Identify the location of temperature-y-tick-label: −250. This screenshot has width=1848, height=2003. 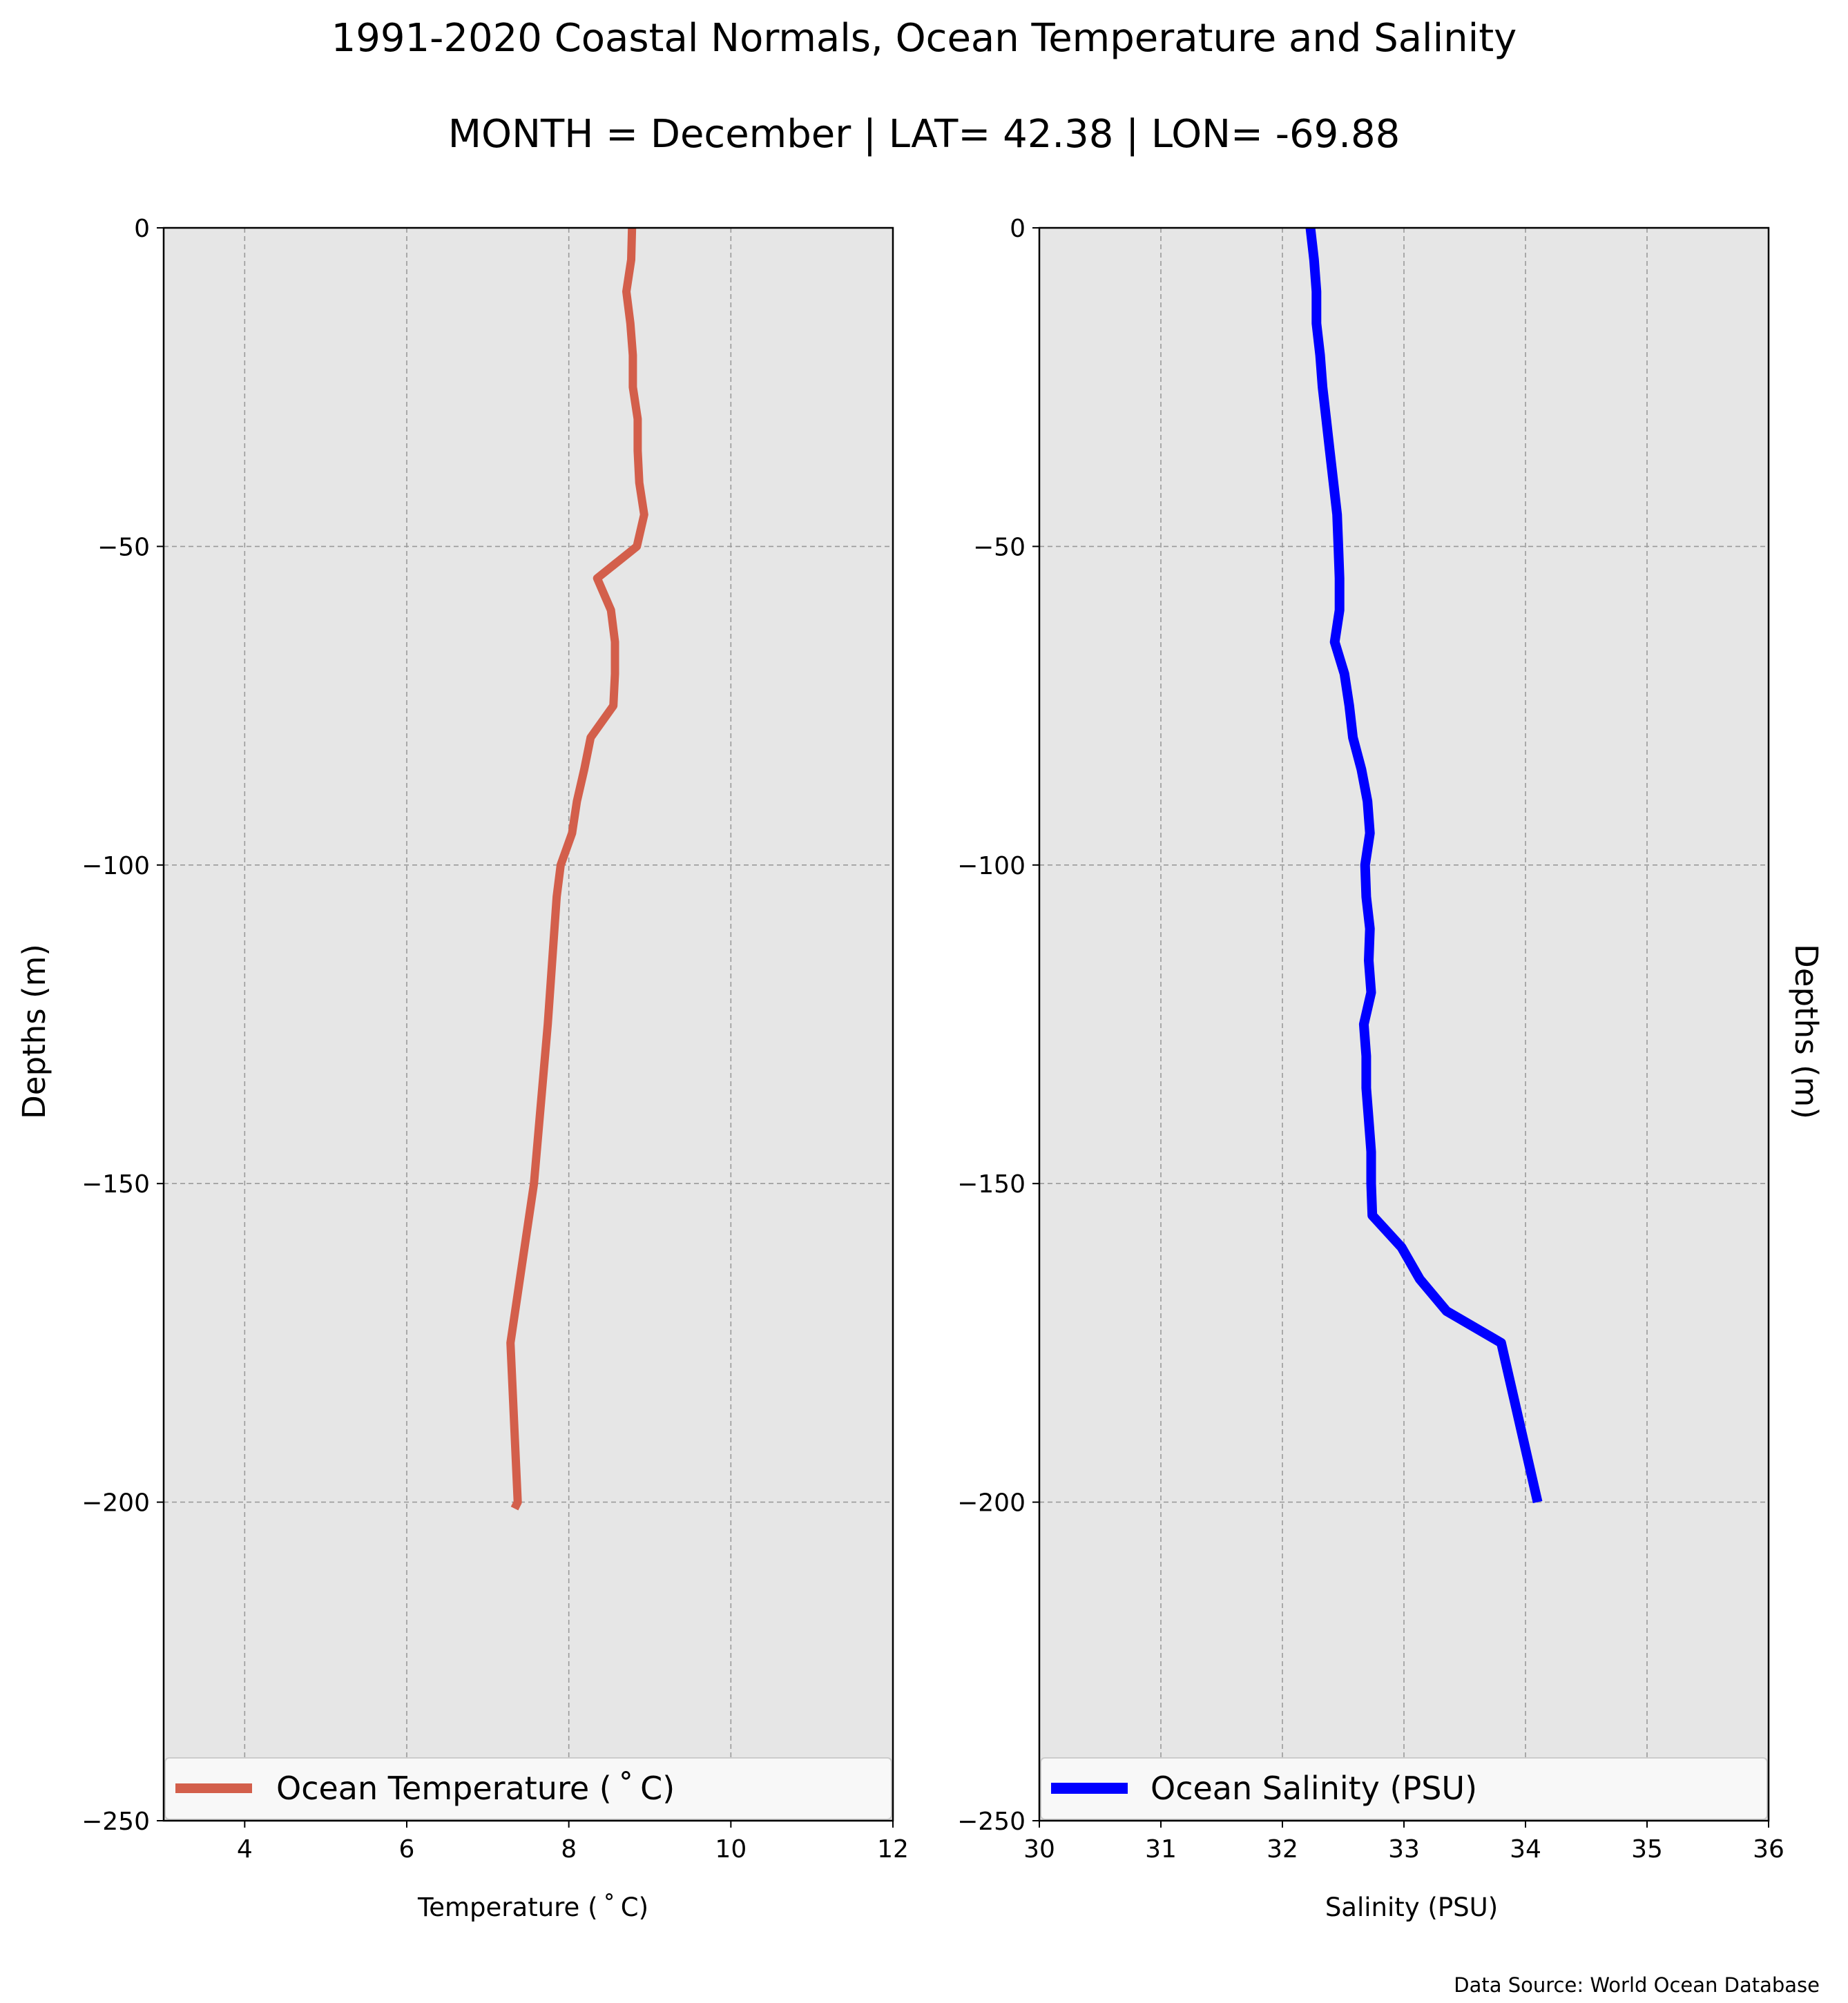
(115, 1822).